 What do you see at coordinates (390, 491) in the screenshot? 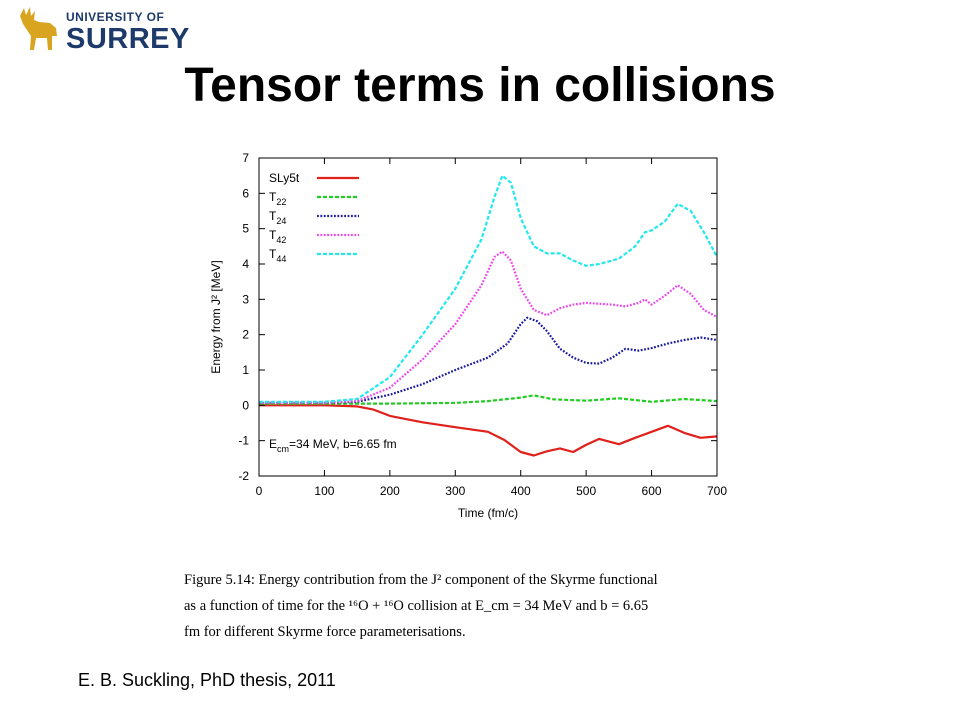
I see `x-tick-label-200: 200` at bounding box center [390, 491].